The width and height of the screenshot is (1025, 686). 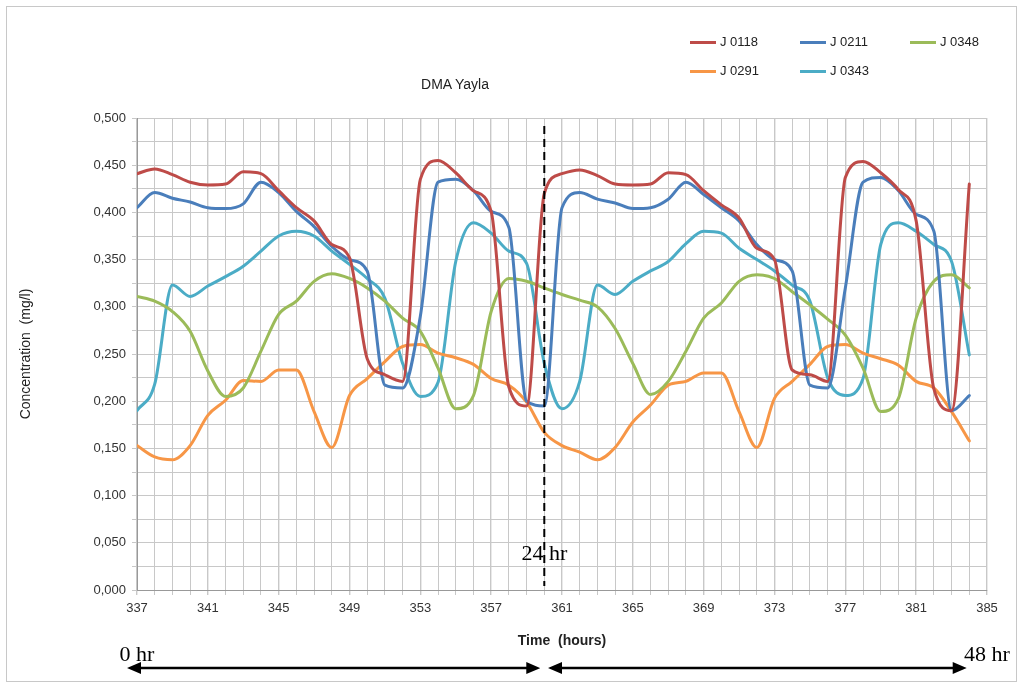 I want to click on legend-label: J 0118, so click(x=739, y=41).